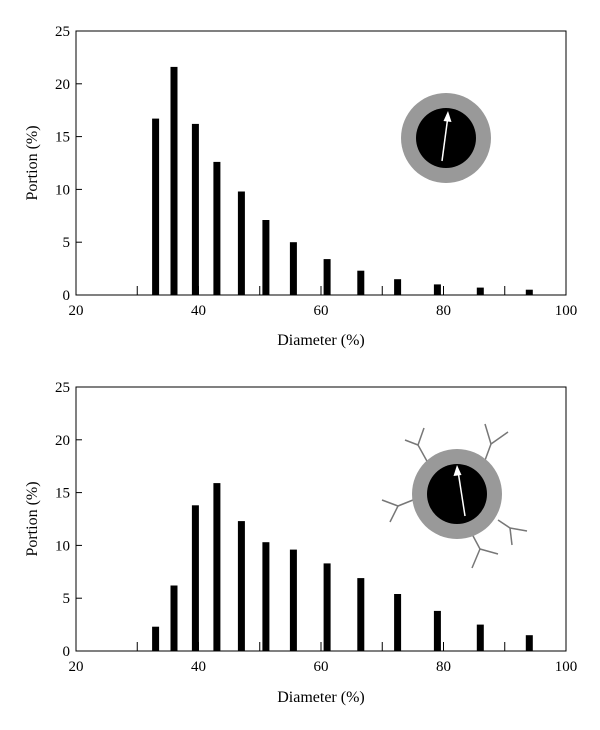  I want to click on particle-inset-icon, so click(446, 138).